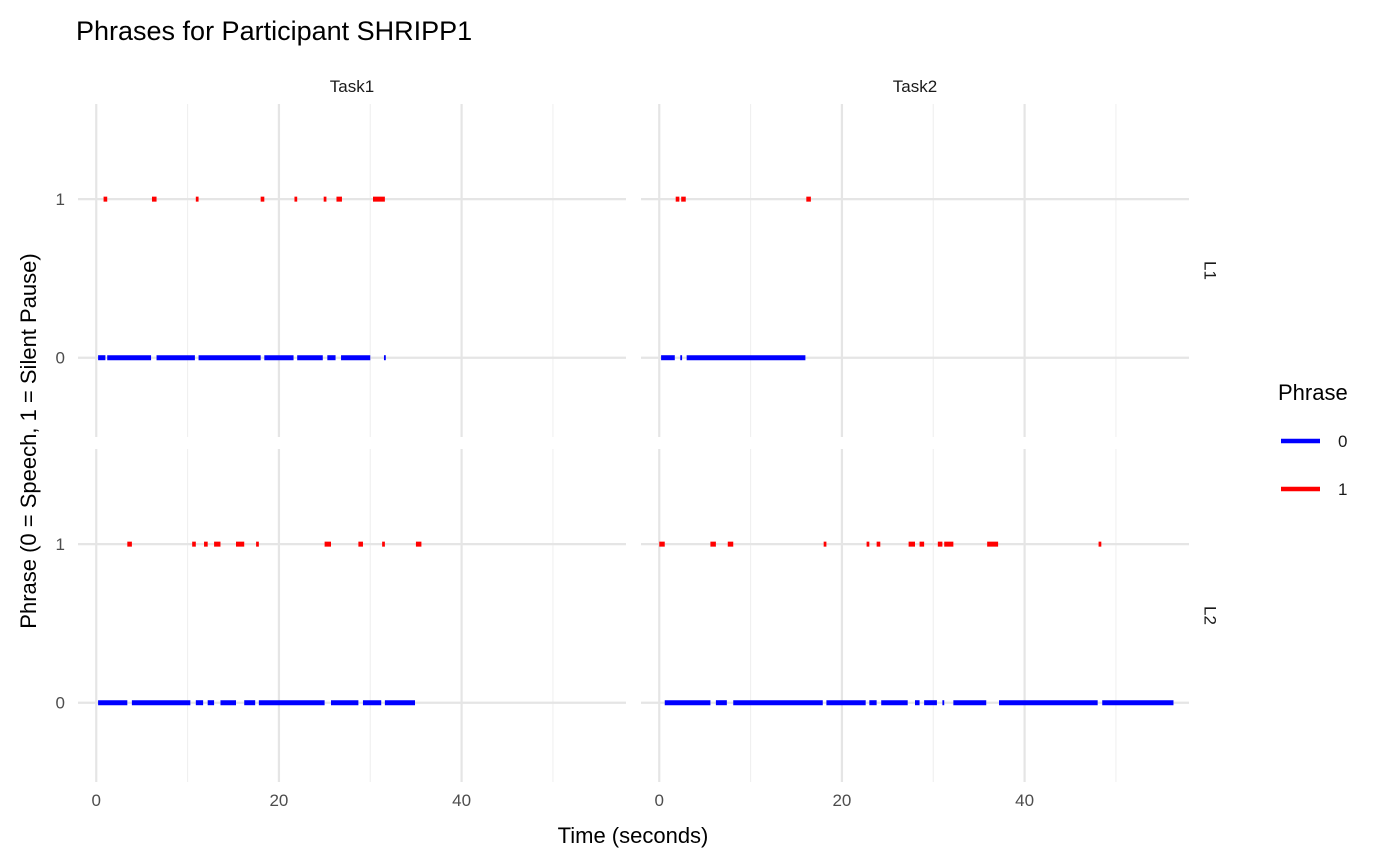  Describe the element at coordinates (1210, 615) in the screenshot. I see `facet-row-label: L2` at that location.